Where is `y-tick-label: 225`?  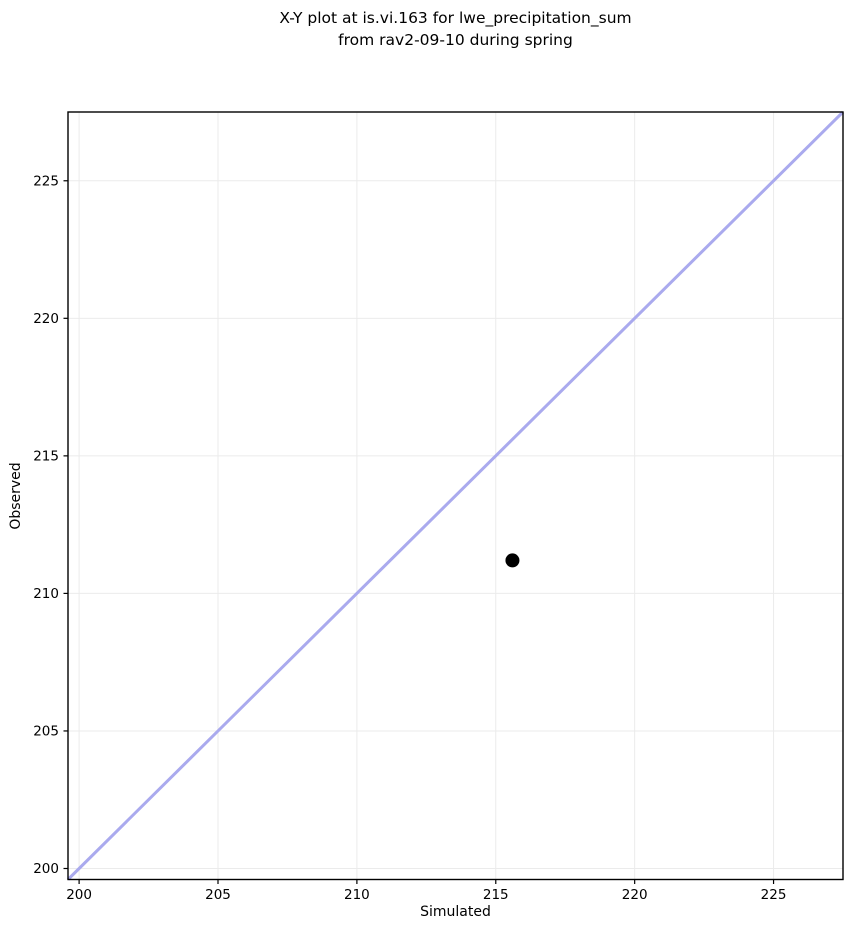 y-tick-label: 225 is located at coordinates (46, 181).